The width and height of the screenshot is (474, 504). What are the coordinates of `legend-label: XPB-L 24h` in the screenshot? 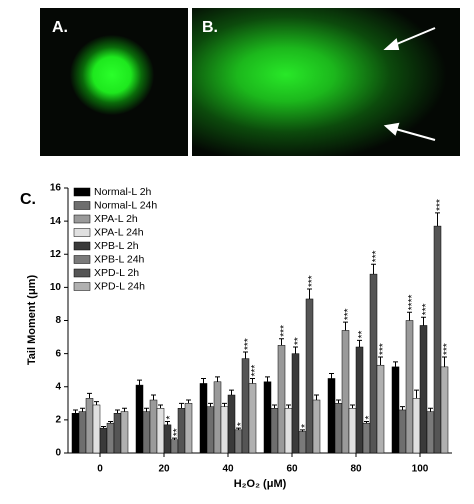 It's located at (119, 259).